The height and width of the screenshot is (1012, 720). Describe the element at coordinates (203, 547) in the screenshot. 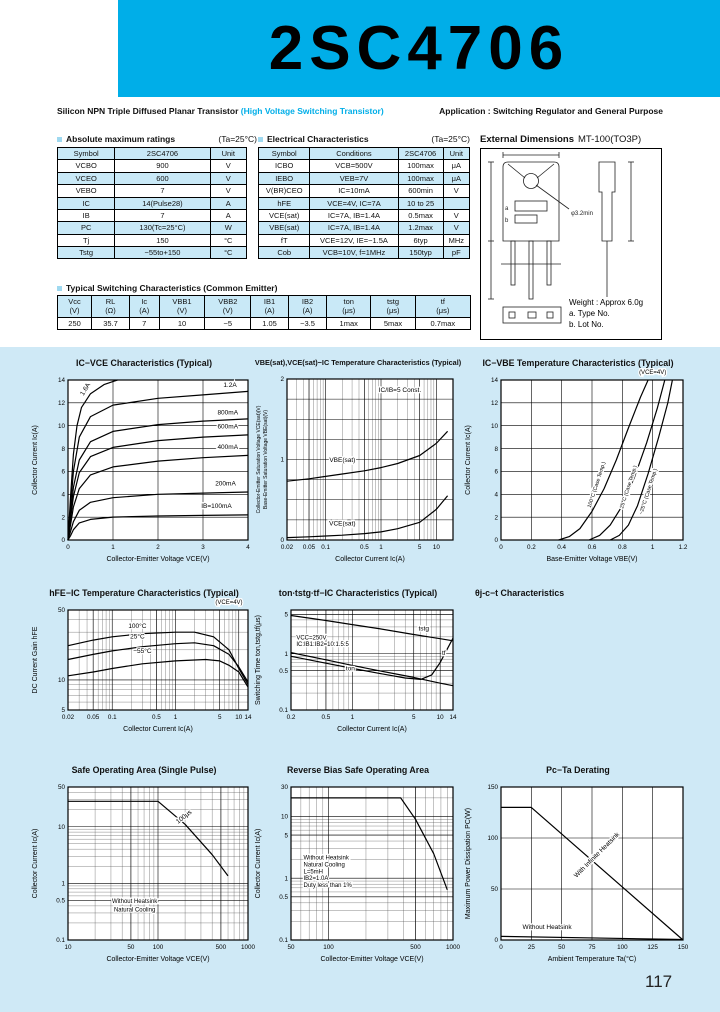

I see `svg-text: 3` at that location.